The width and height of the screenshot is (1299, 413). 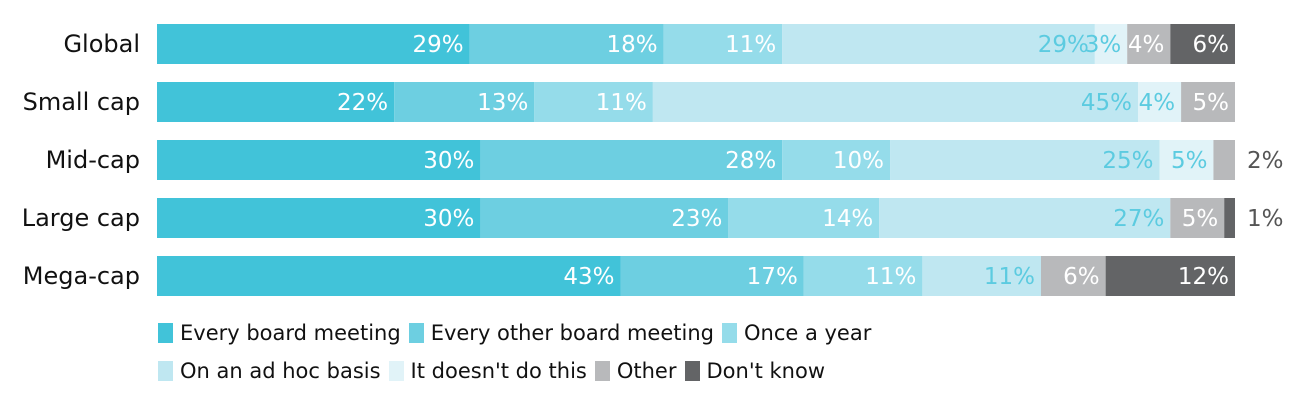 What do you see at coordinates (1203, 277) in the screenshot?
I see `data-label: 12%` at bounding box center [1203, 277].